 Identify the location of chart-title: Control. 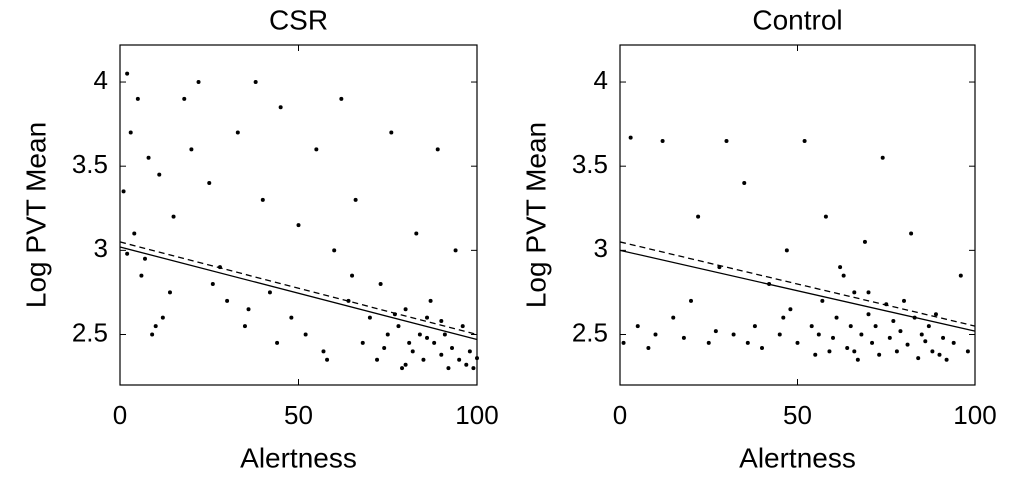
(797, 19).